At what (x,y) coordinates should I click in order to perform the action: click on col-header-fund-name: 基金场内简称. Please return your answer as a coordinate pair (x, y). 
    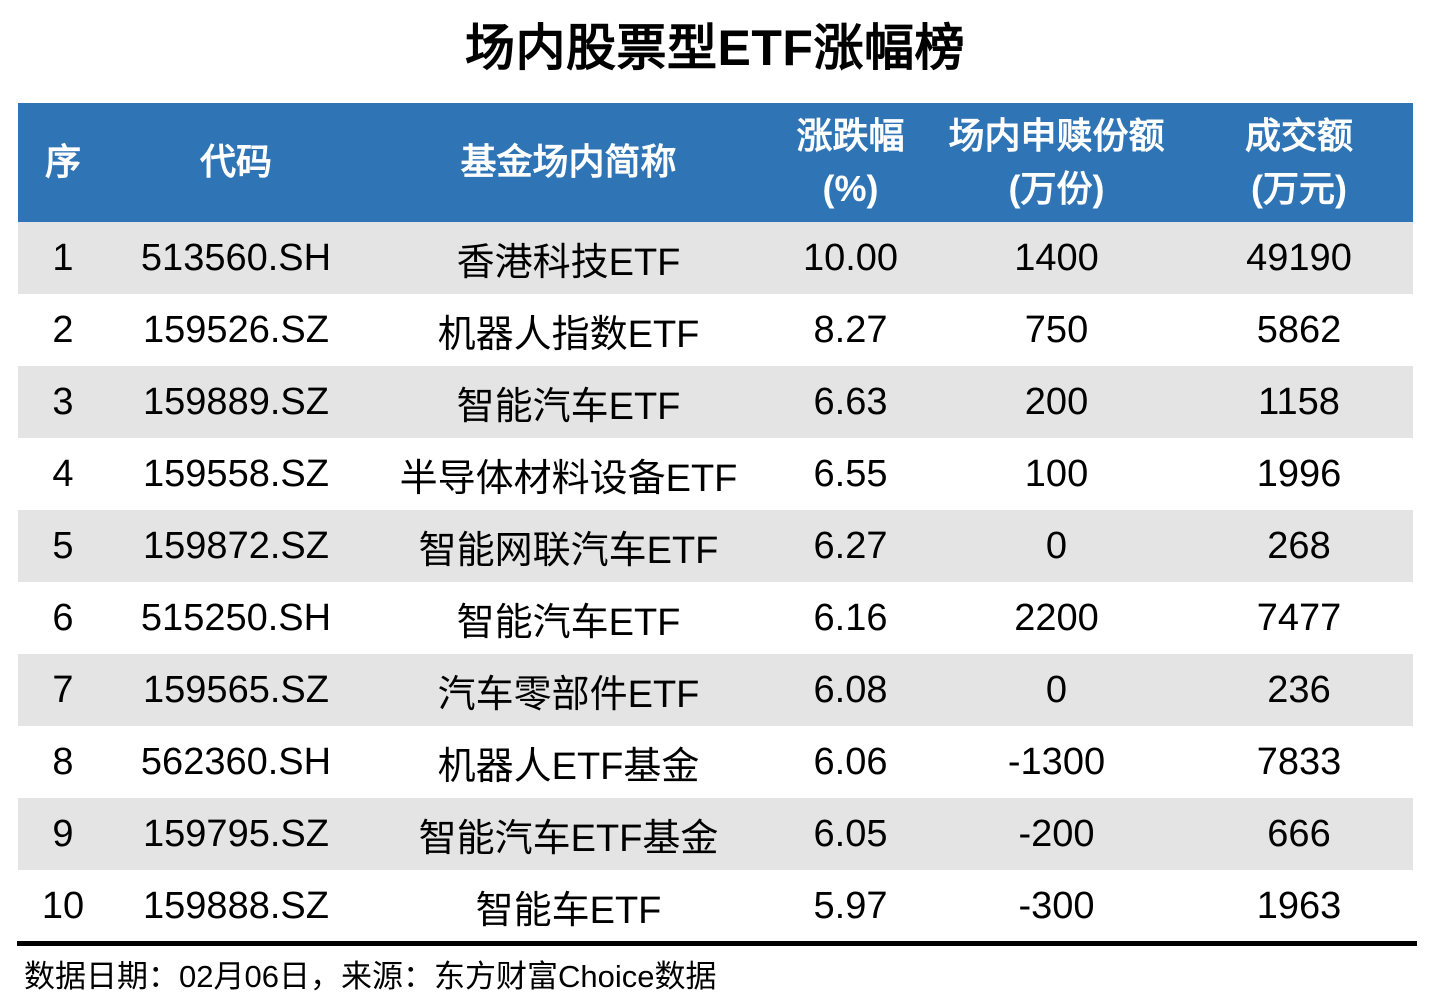
    Looking at the image, I should click on (568, 162).